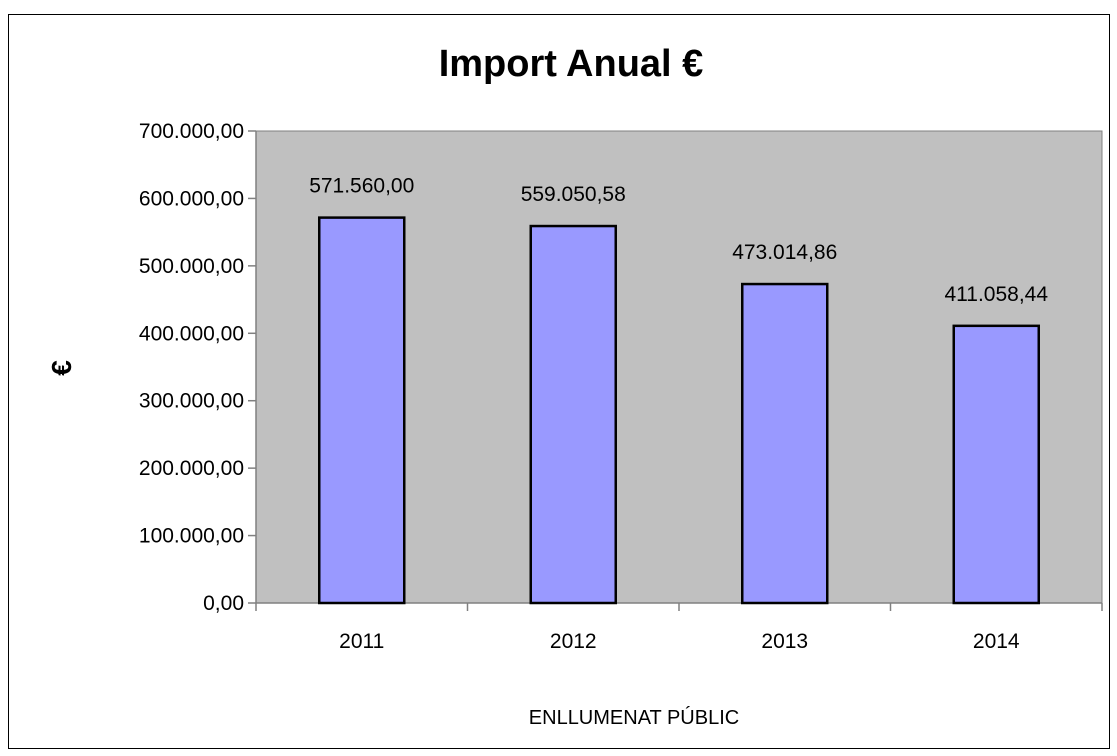  I want to click on data-label: 571.560,00, so click(361, 186).